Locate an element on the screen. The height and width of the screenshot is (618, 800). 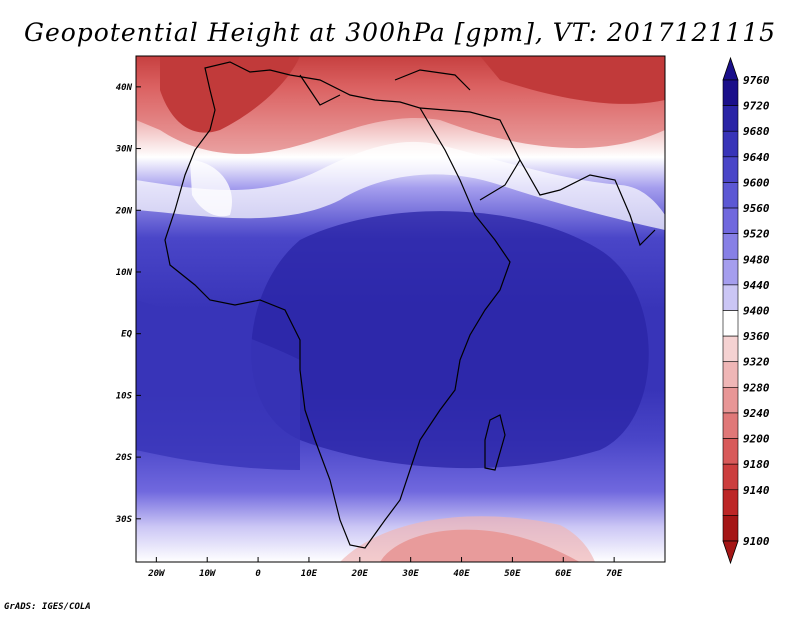
colorbar-top-arrow is located at coordinates (730, 68).